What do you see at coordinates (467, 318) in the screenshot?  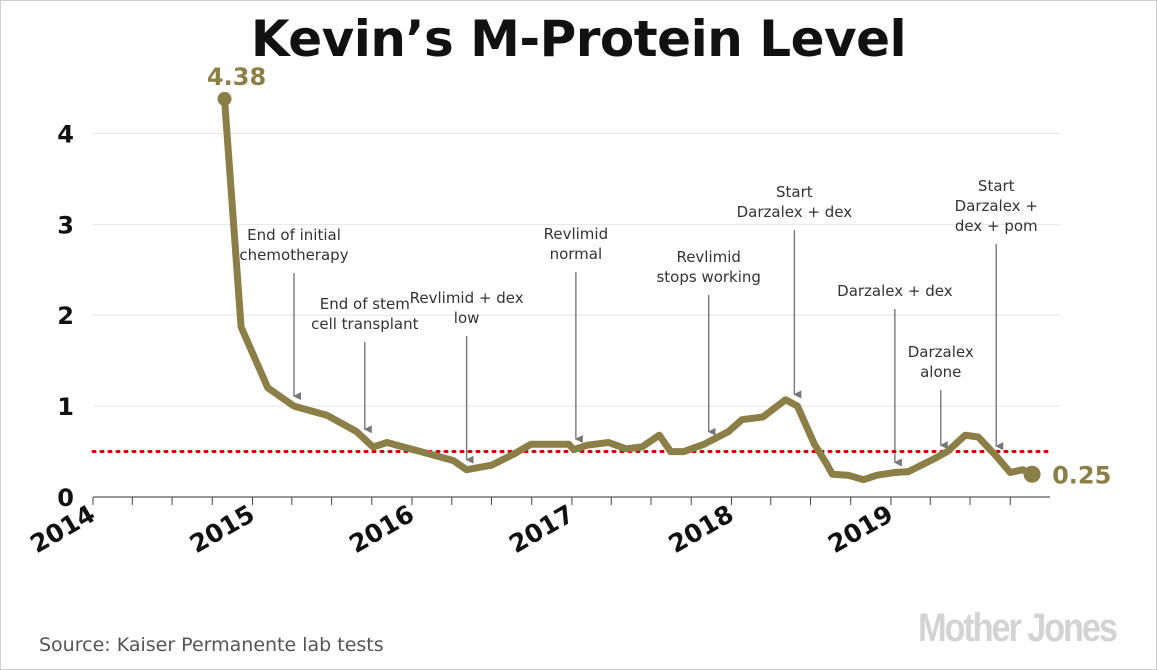 I see `annotation-label: low` at bounding box center [467, 318].